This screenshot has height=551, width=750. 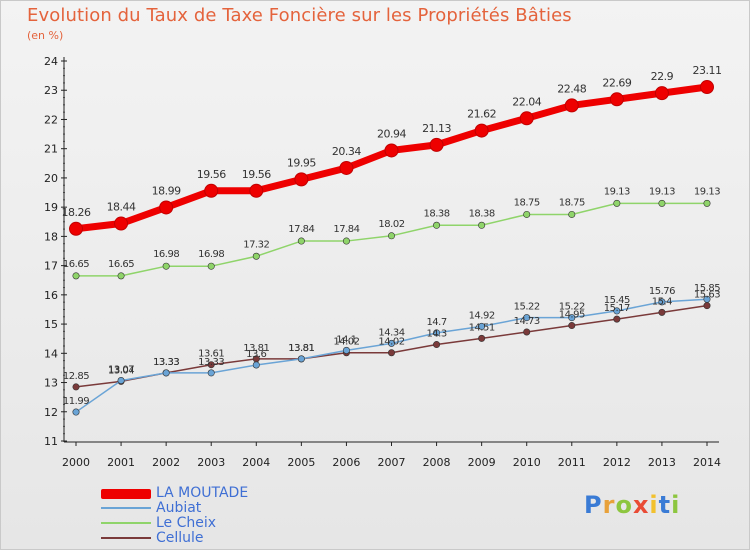 What do you see at coordinates (211, 462) in the screenshot?
I see `x-tick-label: 2003` at bounding box center [211, 462].